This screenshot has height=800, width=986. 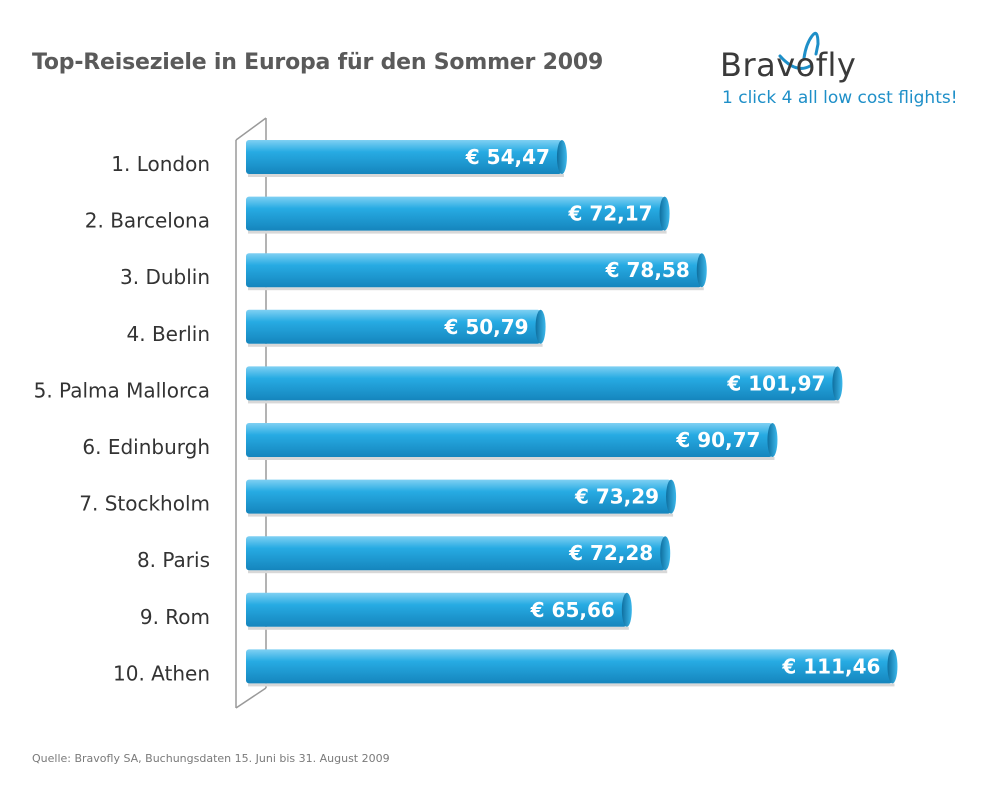 What do you see at coordinates (168, 334) in the screenshot?
I see `category-label: 4. Berlin` at bounding box center [168, 334].